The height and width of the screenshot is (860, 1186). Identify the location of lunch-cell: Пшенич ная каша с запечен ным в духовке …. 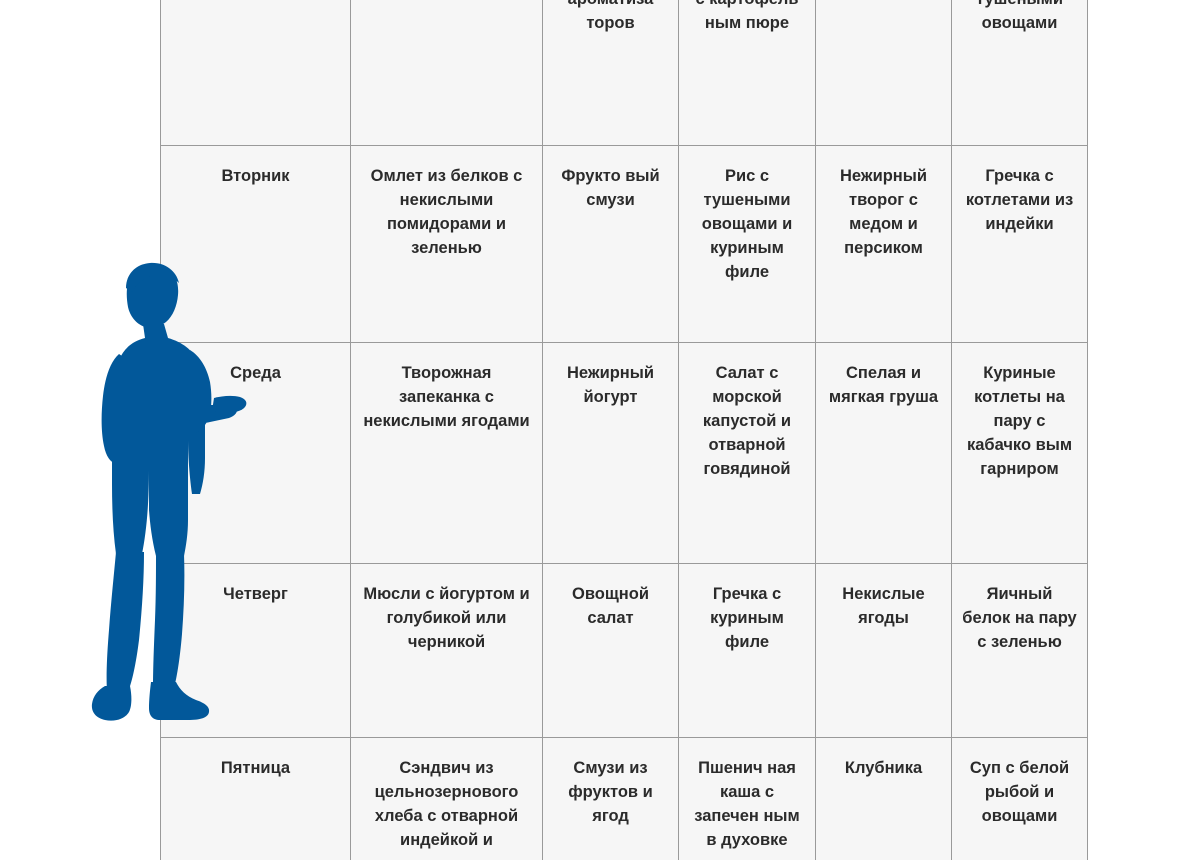
(747, 798).